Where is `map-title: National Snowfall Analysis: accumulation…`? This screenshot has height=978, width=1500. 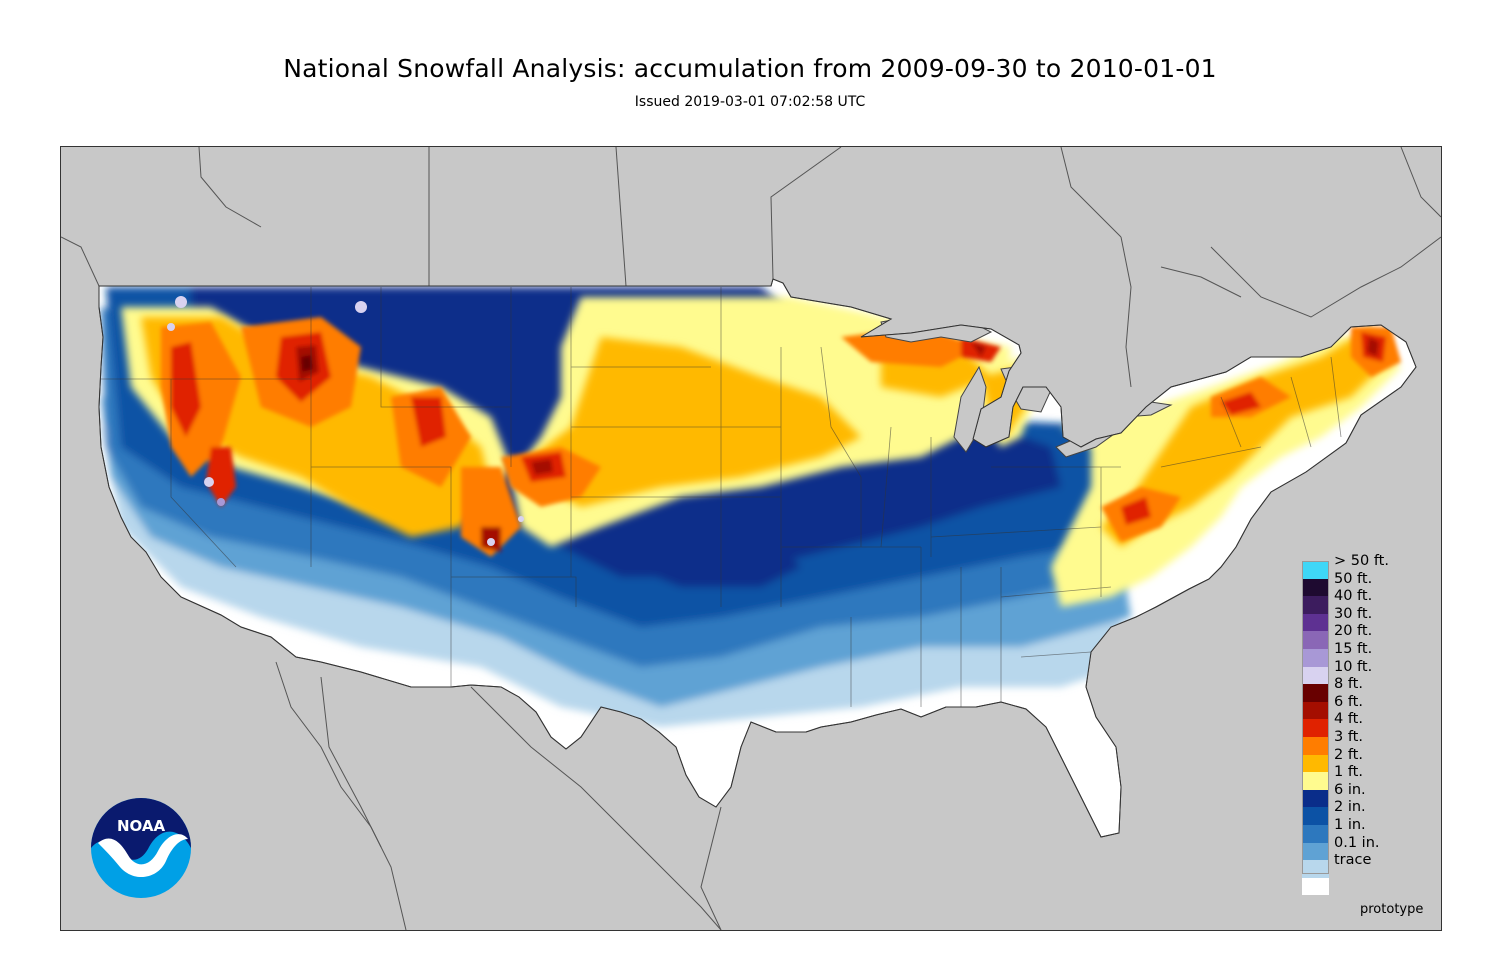
map-title: National Snowfall Analysis: accumulation… is located at coordinates (750, 68).